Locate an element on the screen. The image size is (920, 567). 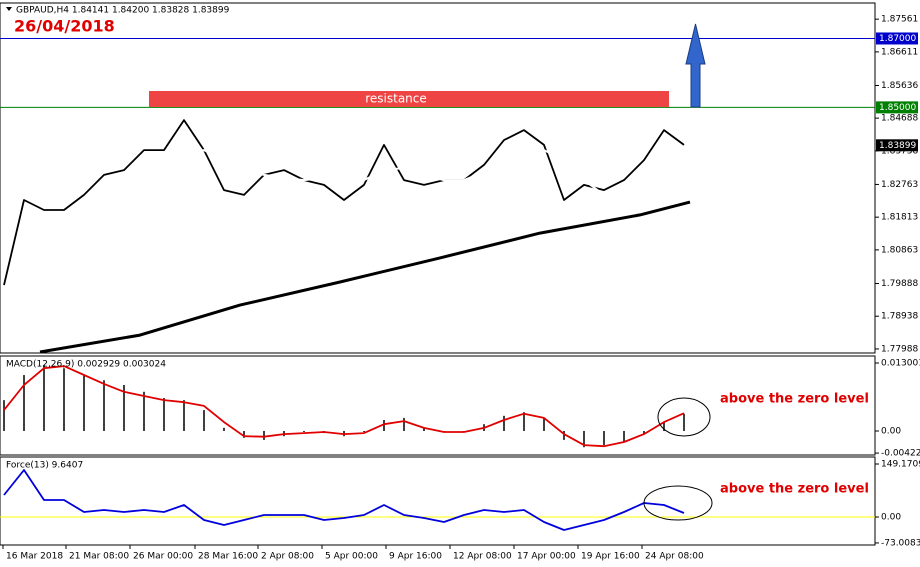
y-tick-label: 1.82763 is located at coordinates (899, 185).